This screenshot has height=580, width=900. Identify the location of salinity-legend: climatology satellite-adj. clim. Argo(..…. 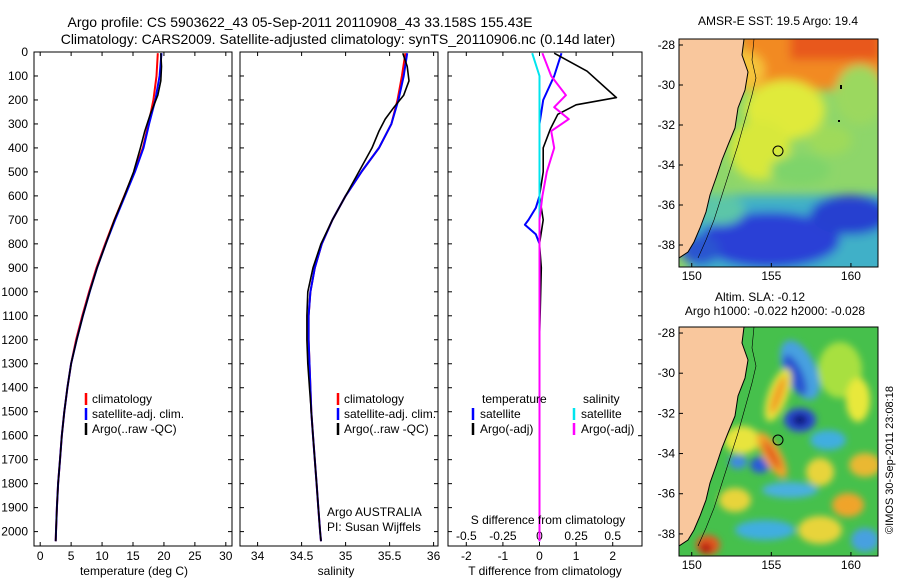
(386, 414).